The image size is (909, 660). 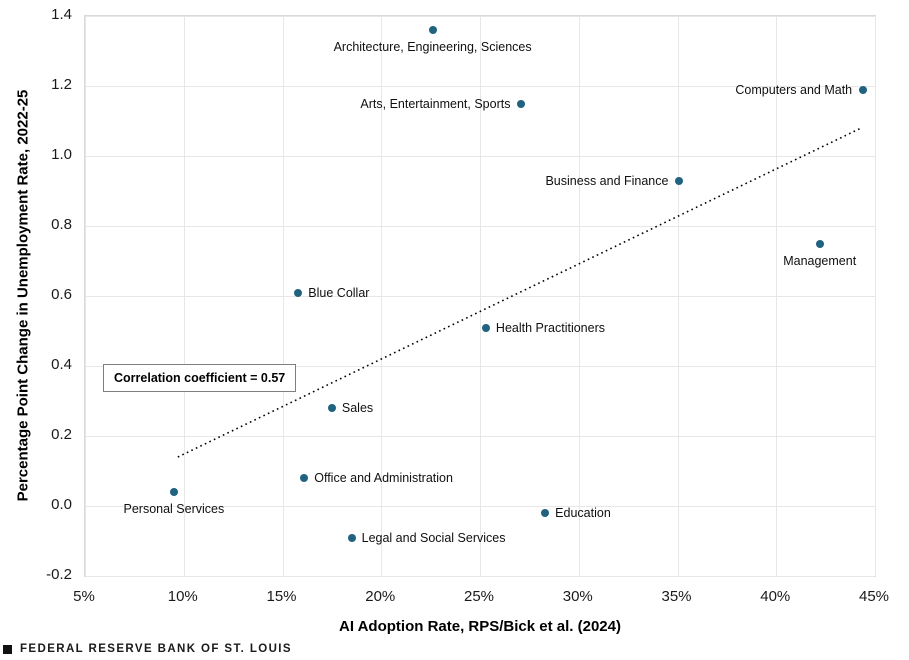 I want to click on y-tick-label: 1.2, so click(x=61, y=84).